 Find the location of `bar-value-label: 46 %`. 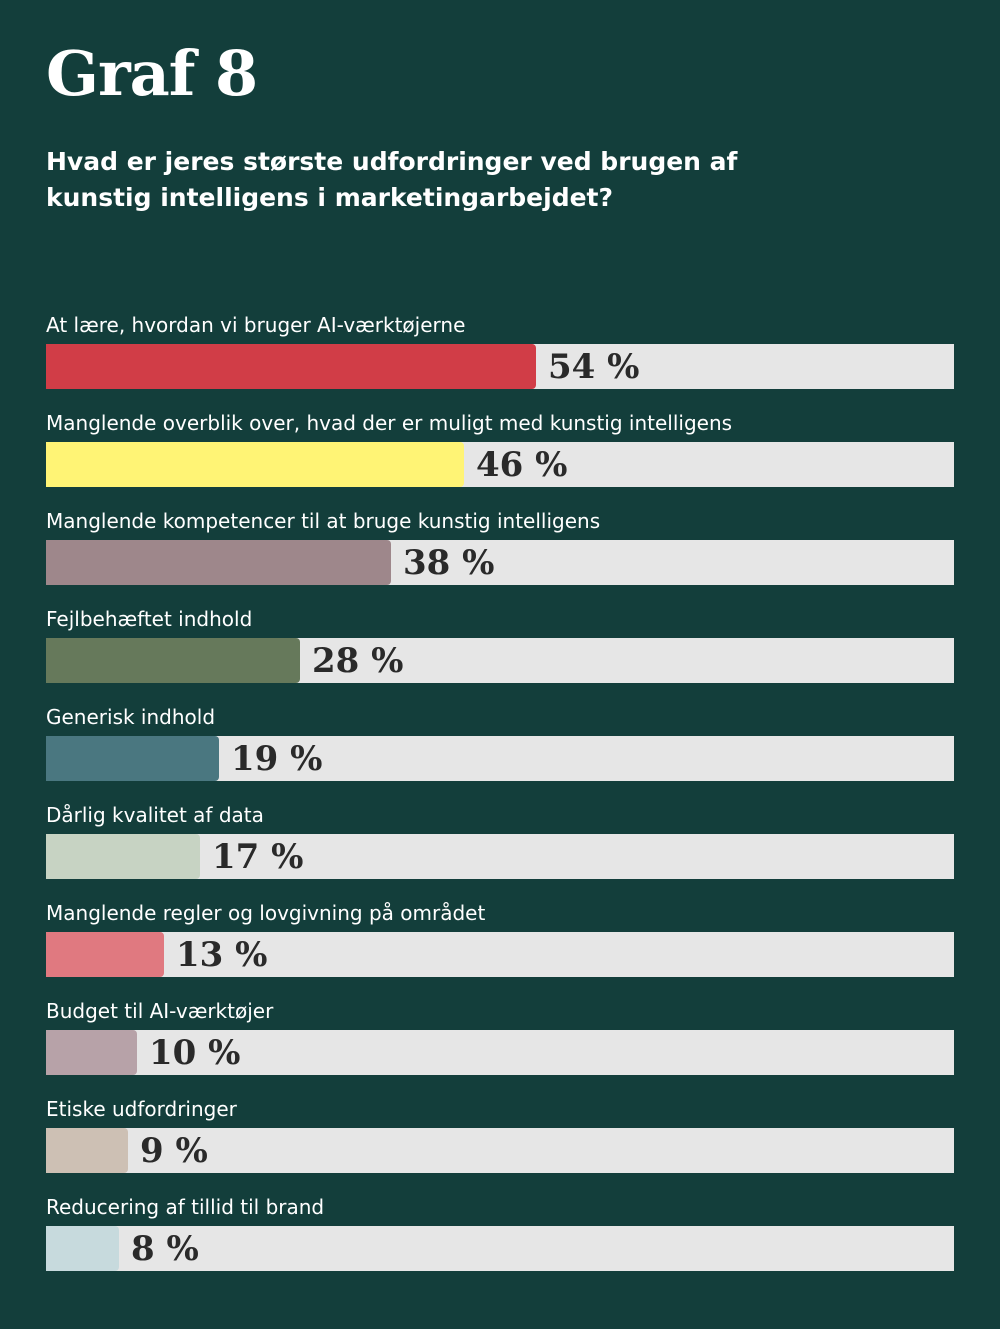

bar-value-label: 46 % is located at coordinates (522, 465).